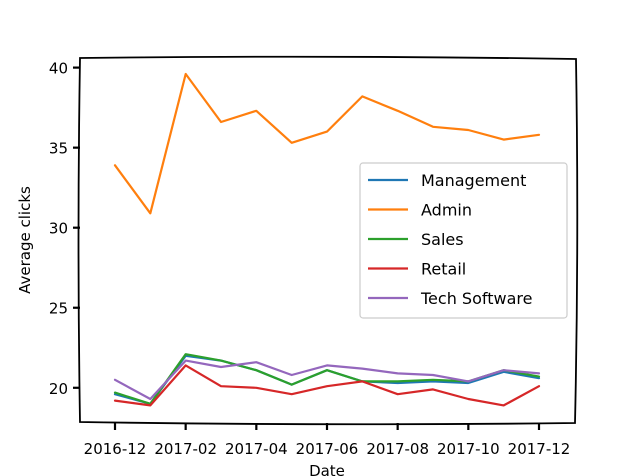  Describe the element at coordinates (185, 449) in the screenshot. I see `x-tick-label: 2017-02` at that location.